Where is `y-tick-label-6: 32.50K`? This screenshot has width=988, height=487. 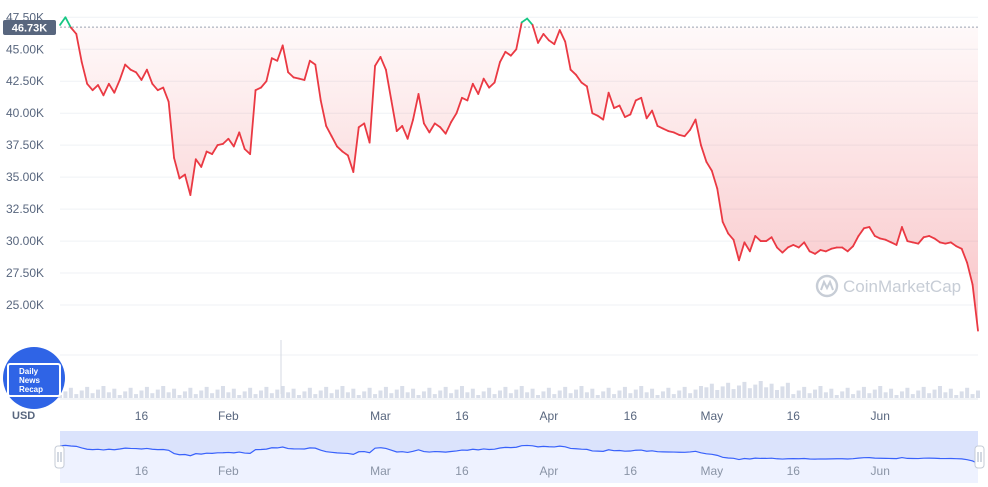 y-tick-label-6: 32.50K is located at coordinates (25, 209).